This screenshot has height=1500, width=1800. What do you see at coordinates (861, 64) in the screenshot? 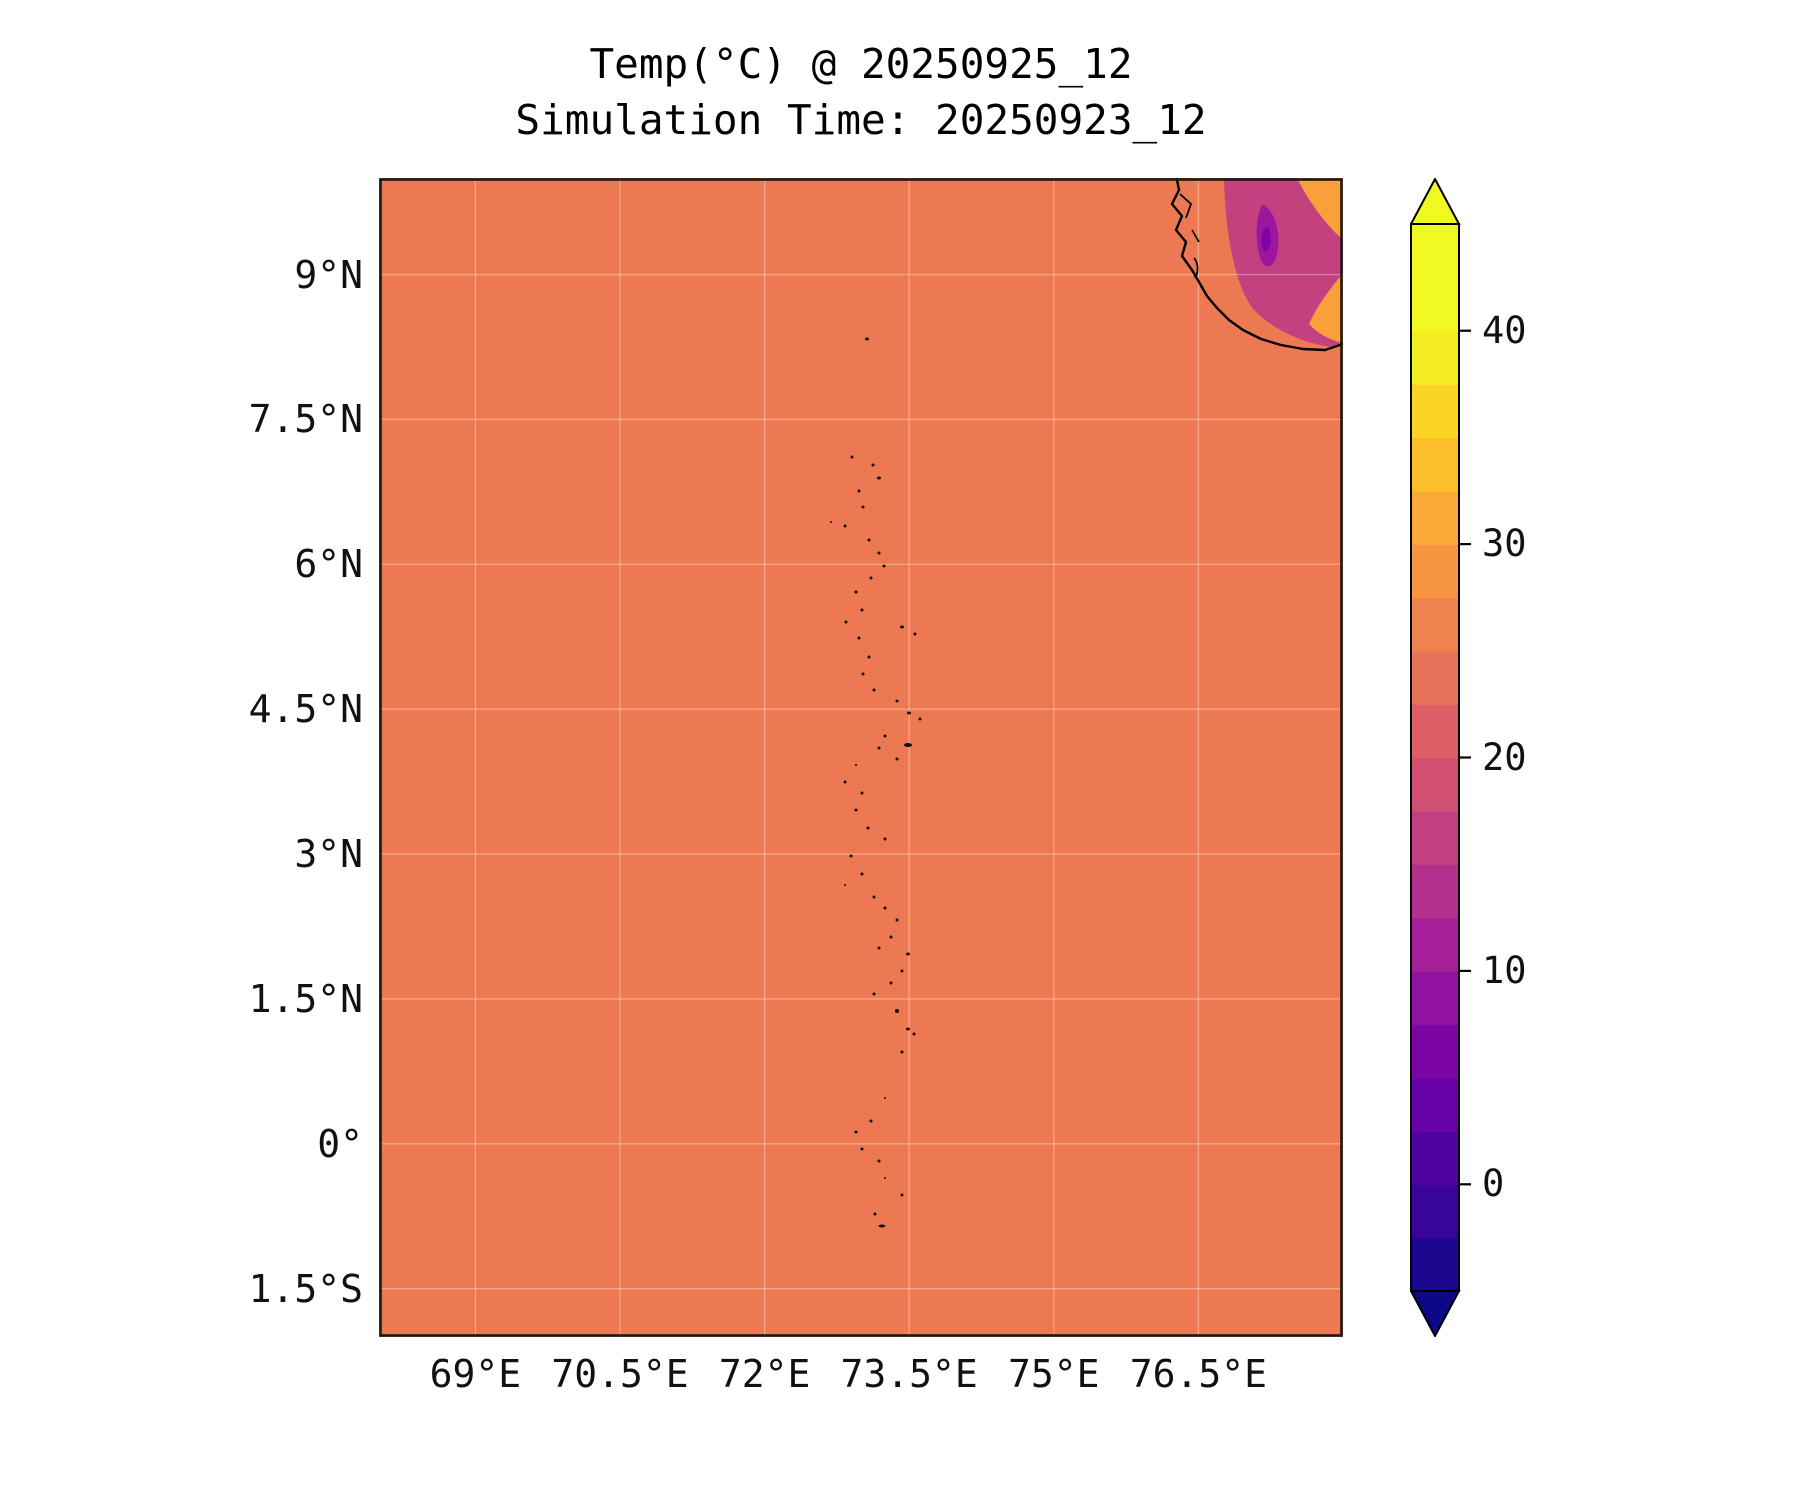
I see `figure-title: Temp(°C) @ 20250925_12` at bounding box center [861, 64].